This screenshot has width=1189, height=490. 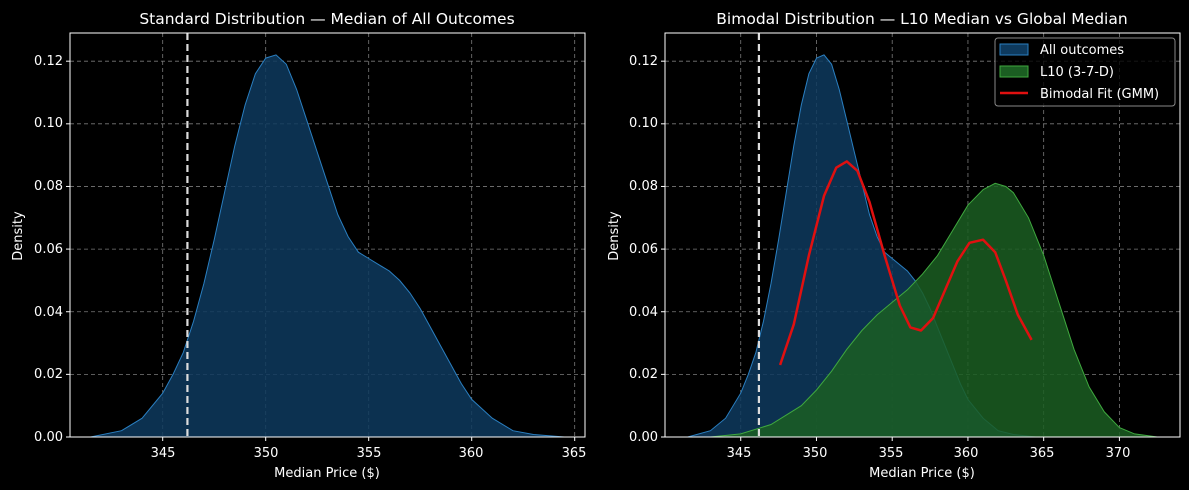 I want to click on gmm-fit-line, so click(x=905, y=263).